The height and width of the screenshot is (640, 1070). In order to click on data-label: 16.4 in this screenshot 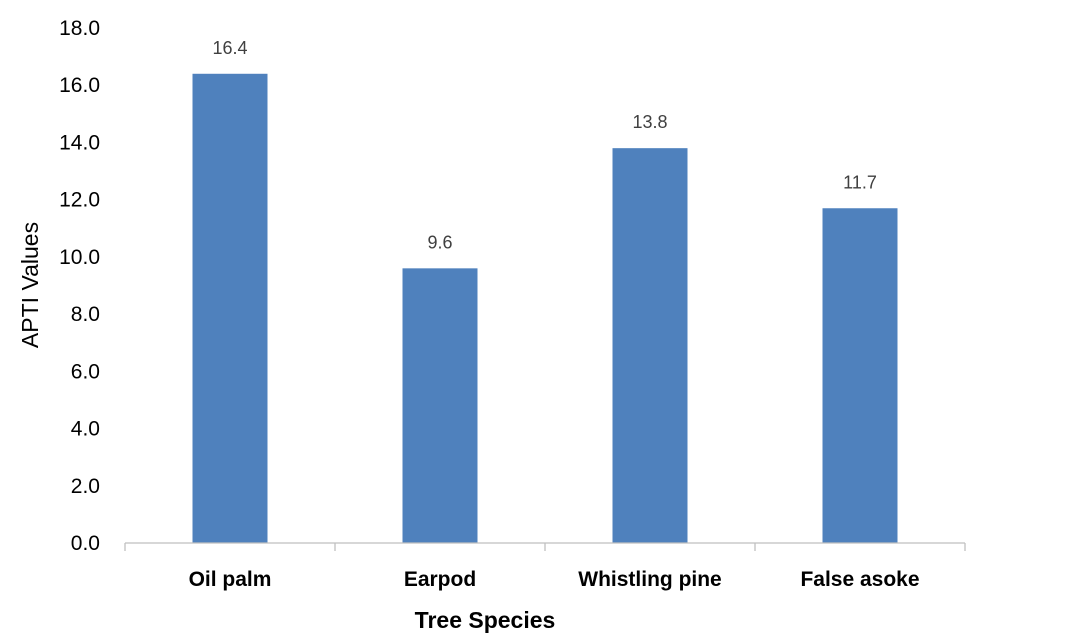, I will do `click(229, 48)`.